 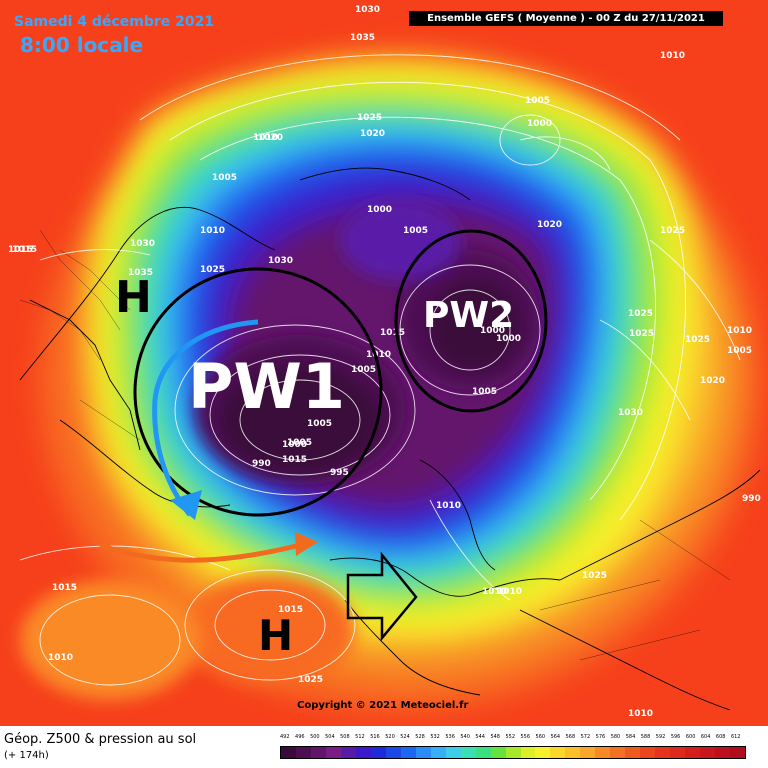 What do you see at coordinates (468, 315) in the screenshot?
I see `pw2-label: PW2` at bounding box center [468, 315].